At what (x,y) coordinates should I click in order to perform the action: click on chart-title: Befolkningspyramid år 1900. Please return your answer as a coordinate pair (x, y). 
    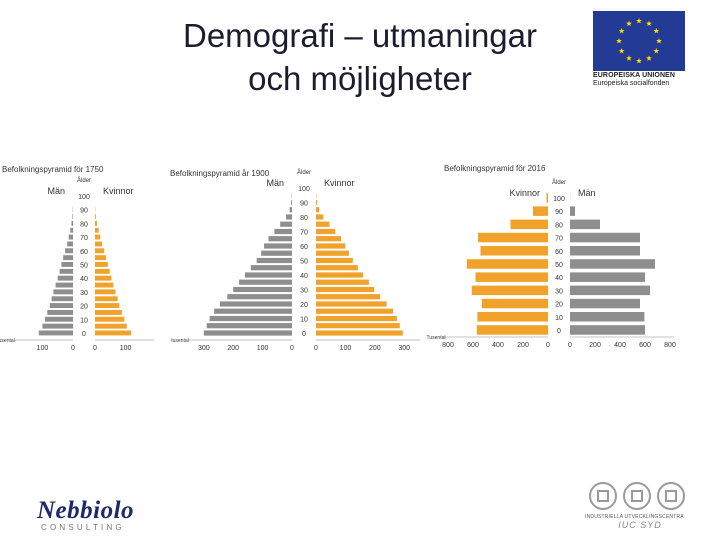
    Looking at the image, I should click on (220, 173).